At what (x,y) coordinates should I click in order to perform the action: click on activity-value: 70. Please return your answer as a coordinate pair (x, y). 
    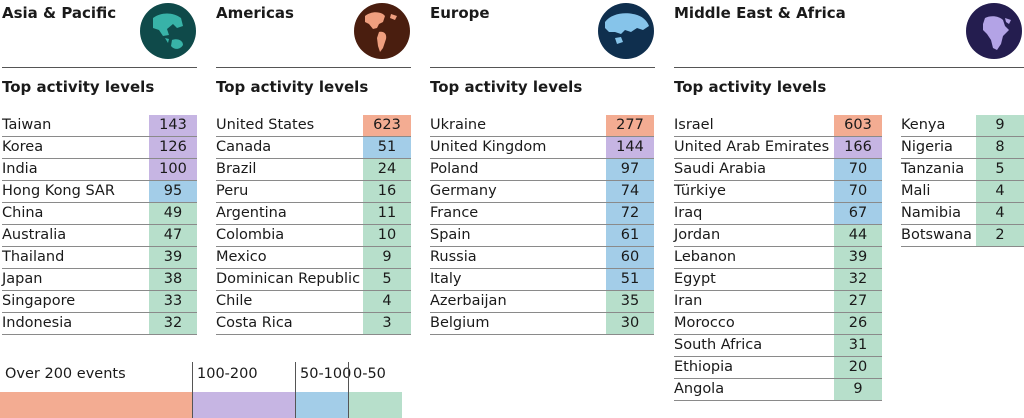
    Looking at the image, I should click on (858, 169).